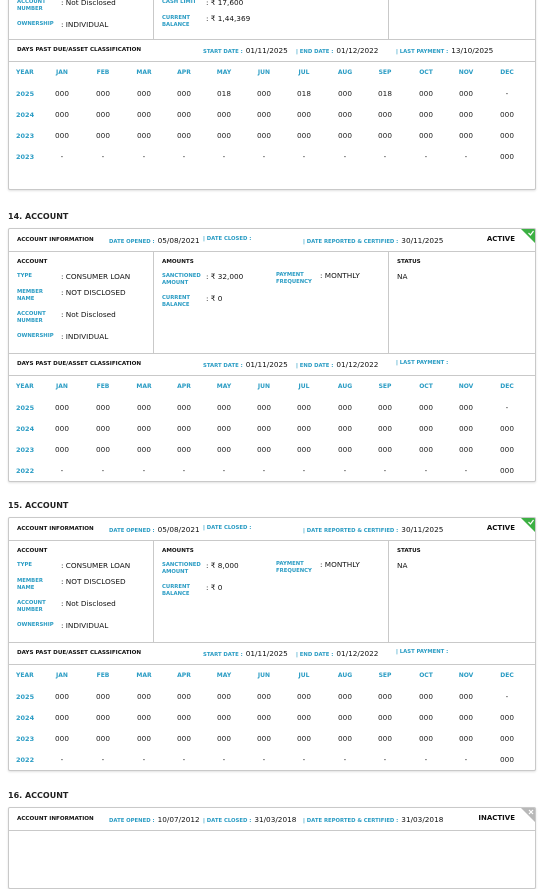 This screenshot has height=889, width=552. Describe the element at coordinates (178, 240) in the screenshot. I see `info-value: 05/08/2021` at that location.